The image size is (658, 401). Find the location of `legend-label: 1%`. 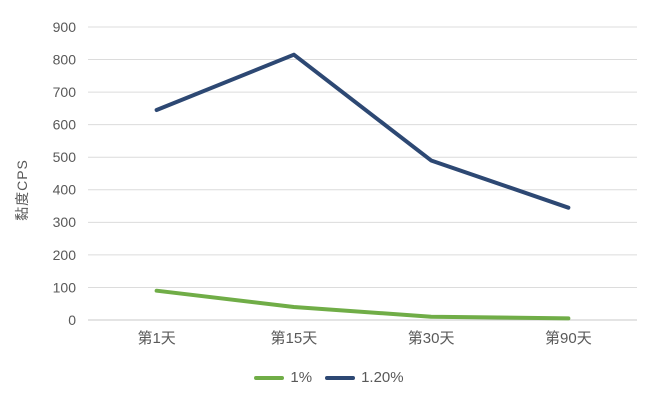

legend-label: 1% is located at coordinates (301, 377).